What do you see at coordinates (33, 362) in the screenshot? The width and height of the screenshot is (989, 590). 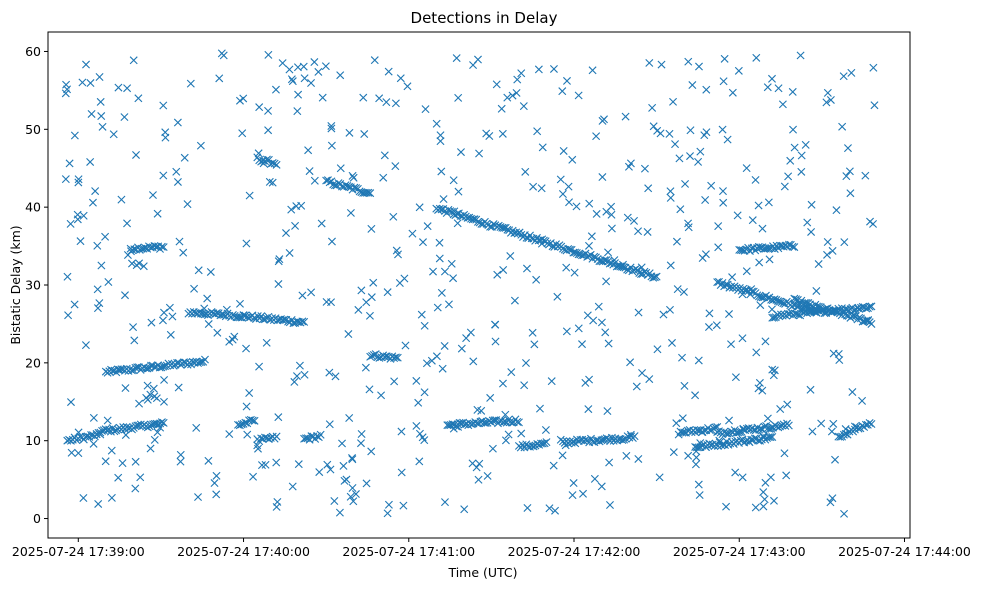 I see `y-tick-label: 20` at bounding box center [33, 362].